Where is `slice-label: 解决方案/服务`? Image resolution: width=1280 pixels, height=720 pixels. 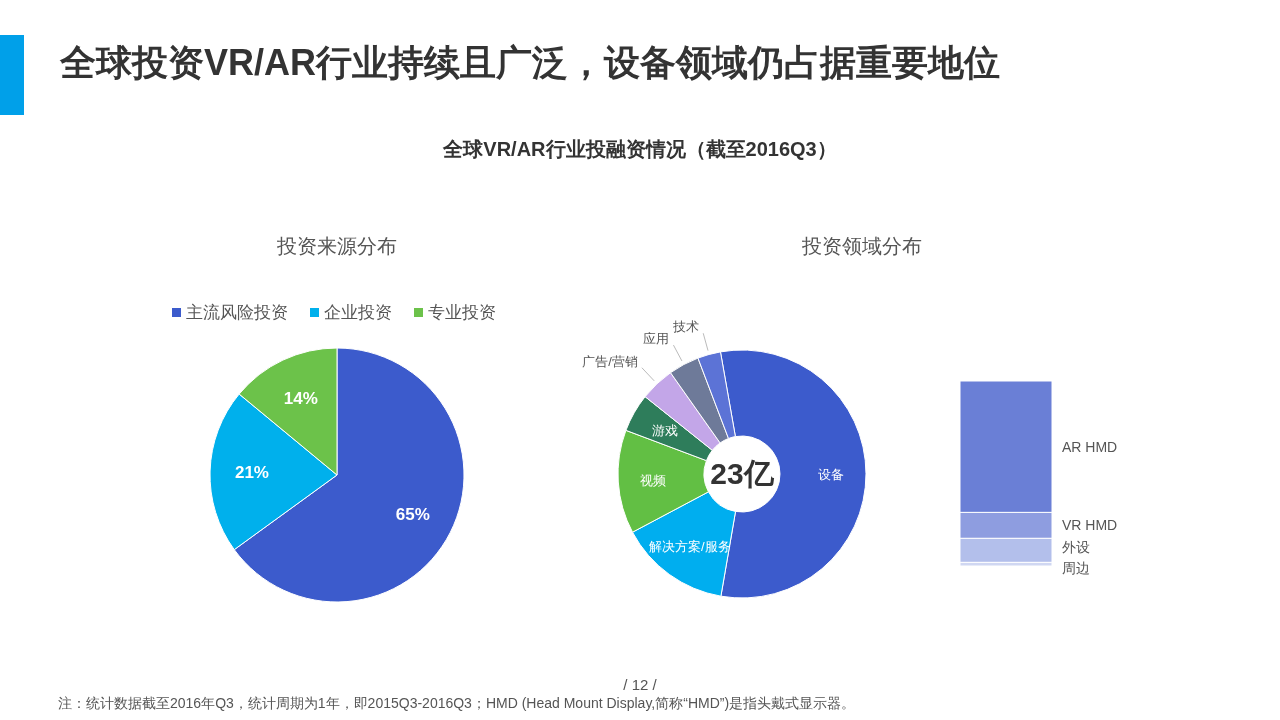
slice-label: 解决方案/服务 is located at coordinates (690, 547).